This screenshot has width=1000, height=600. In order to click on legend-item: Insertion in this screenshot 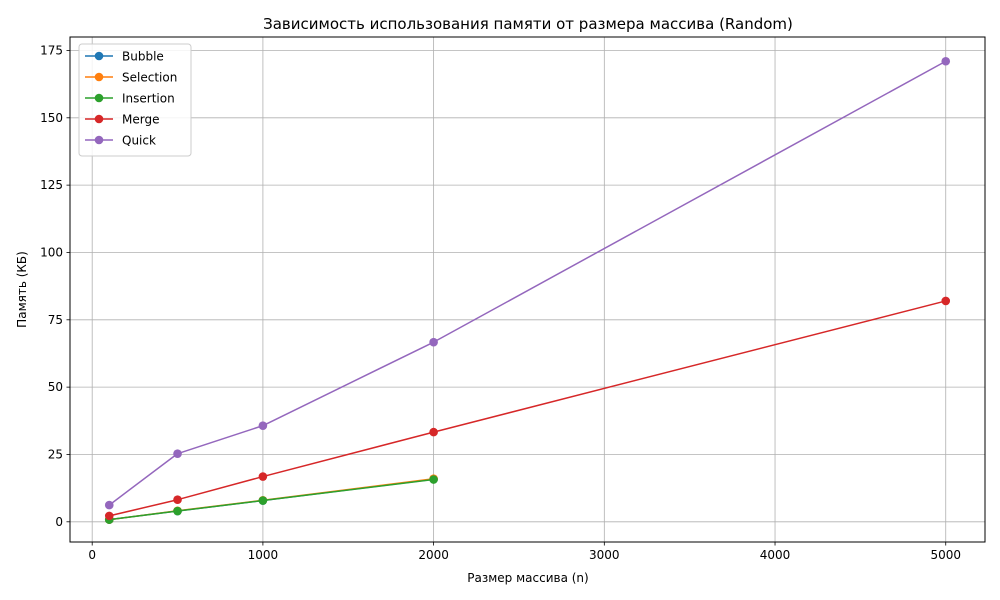, I will do `click(130, 99)`.